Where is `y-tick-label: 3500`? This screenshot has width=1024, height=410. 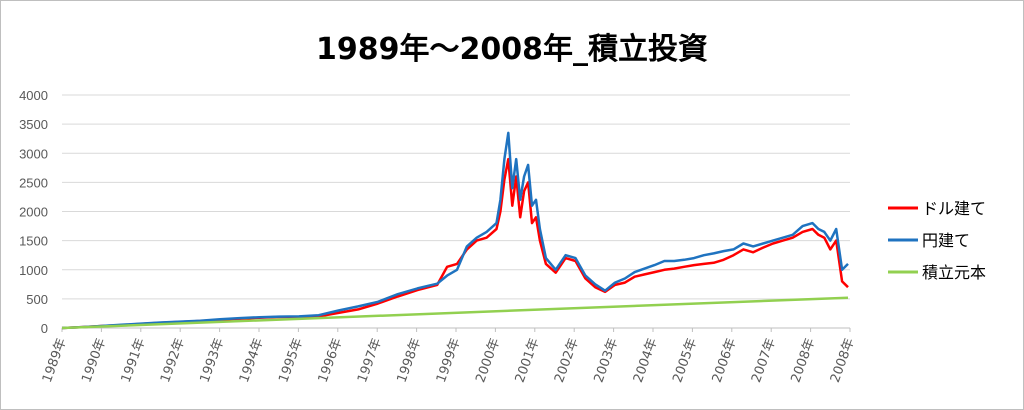 y-tick-label: 3500 is located at coordinates (33, 124).